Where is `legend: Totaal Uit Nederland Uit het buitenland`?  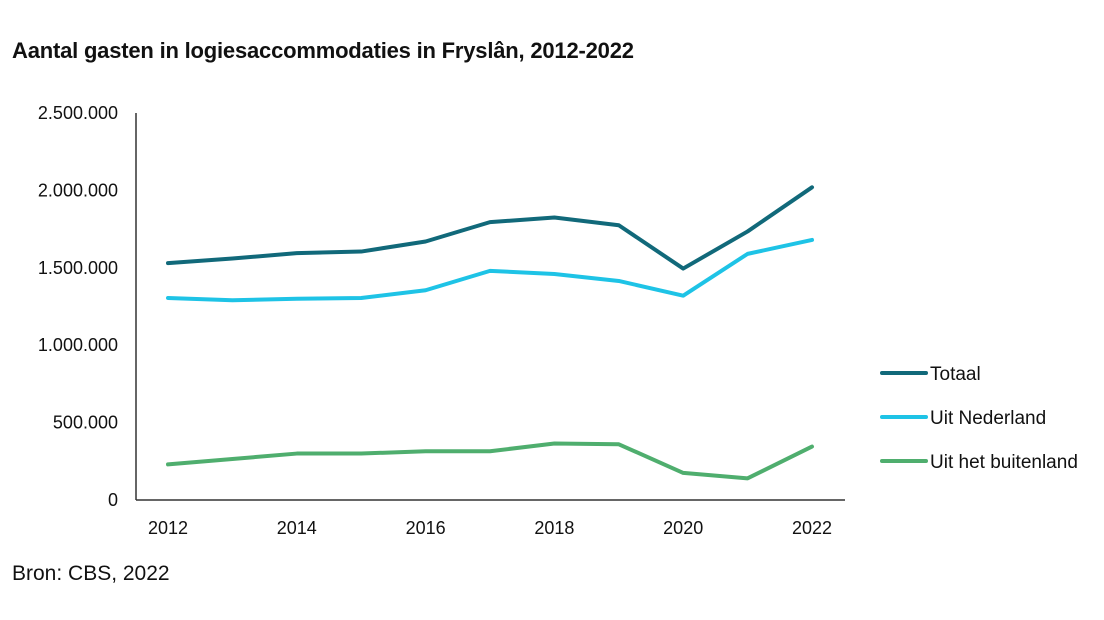 legend: Totaal Uit Nederland Uit het buitenland is located at coordinates (979, 418).